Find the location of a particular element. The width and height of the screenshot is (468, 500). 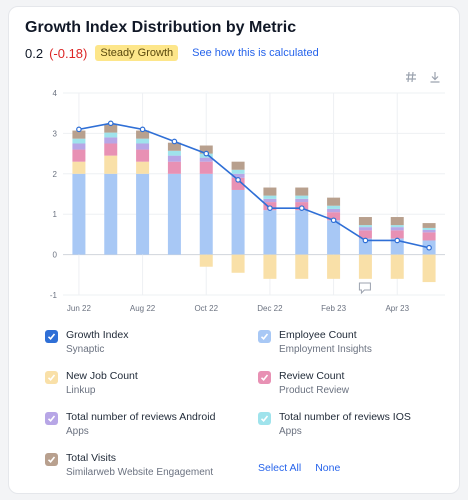

x-tick-label: Jun 22 is located at coordinates (79, 308).